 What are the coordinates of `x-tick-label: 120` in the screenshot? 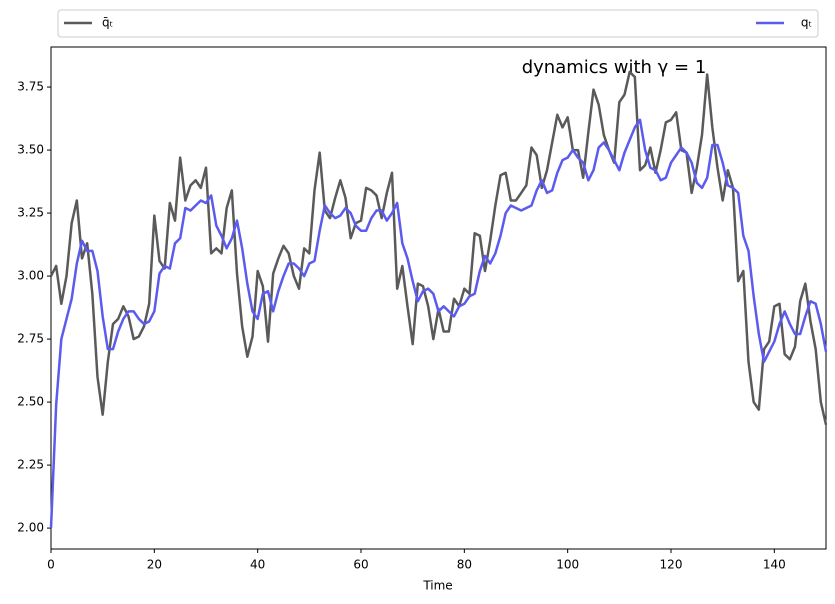 It's located at (671, 565).